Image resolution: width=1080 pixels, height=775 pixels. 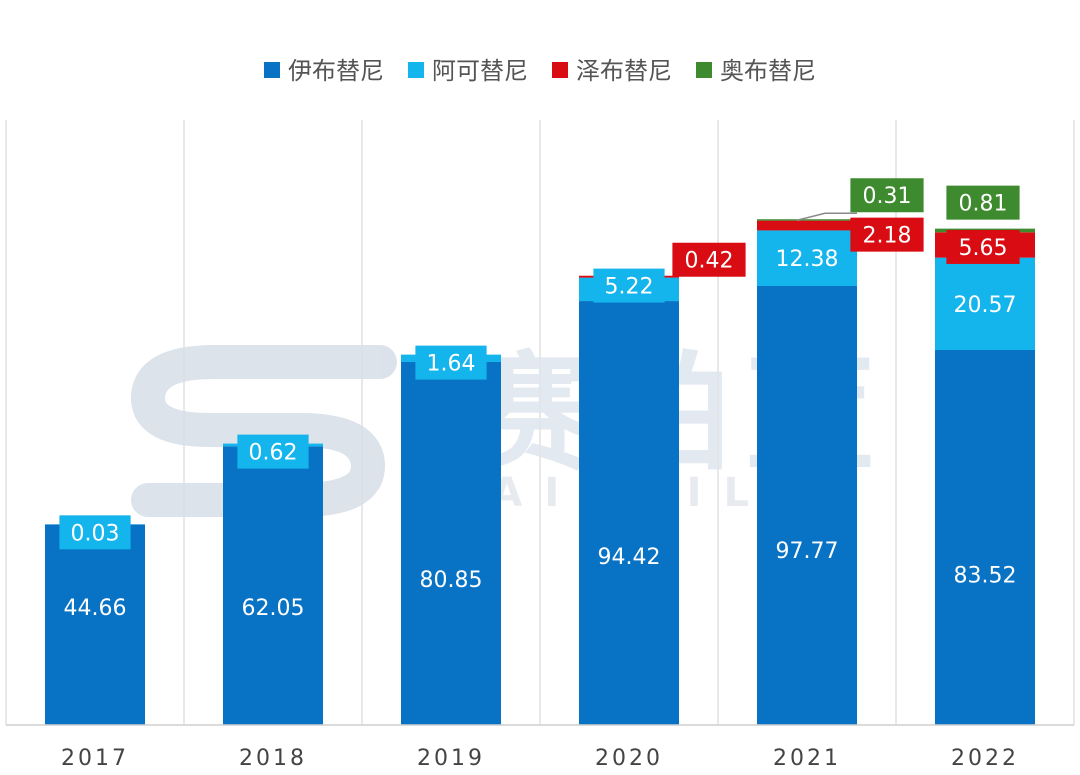 I want to click on data-label: 2.18, so click(x=887, y=236).